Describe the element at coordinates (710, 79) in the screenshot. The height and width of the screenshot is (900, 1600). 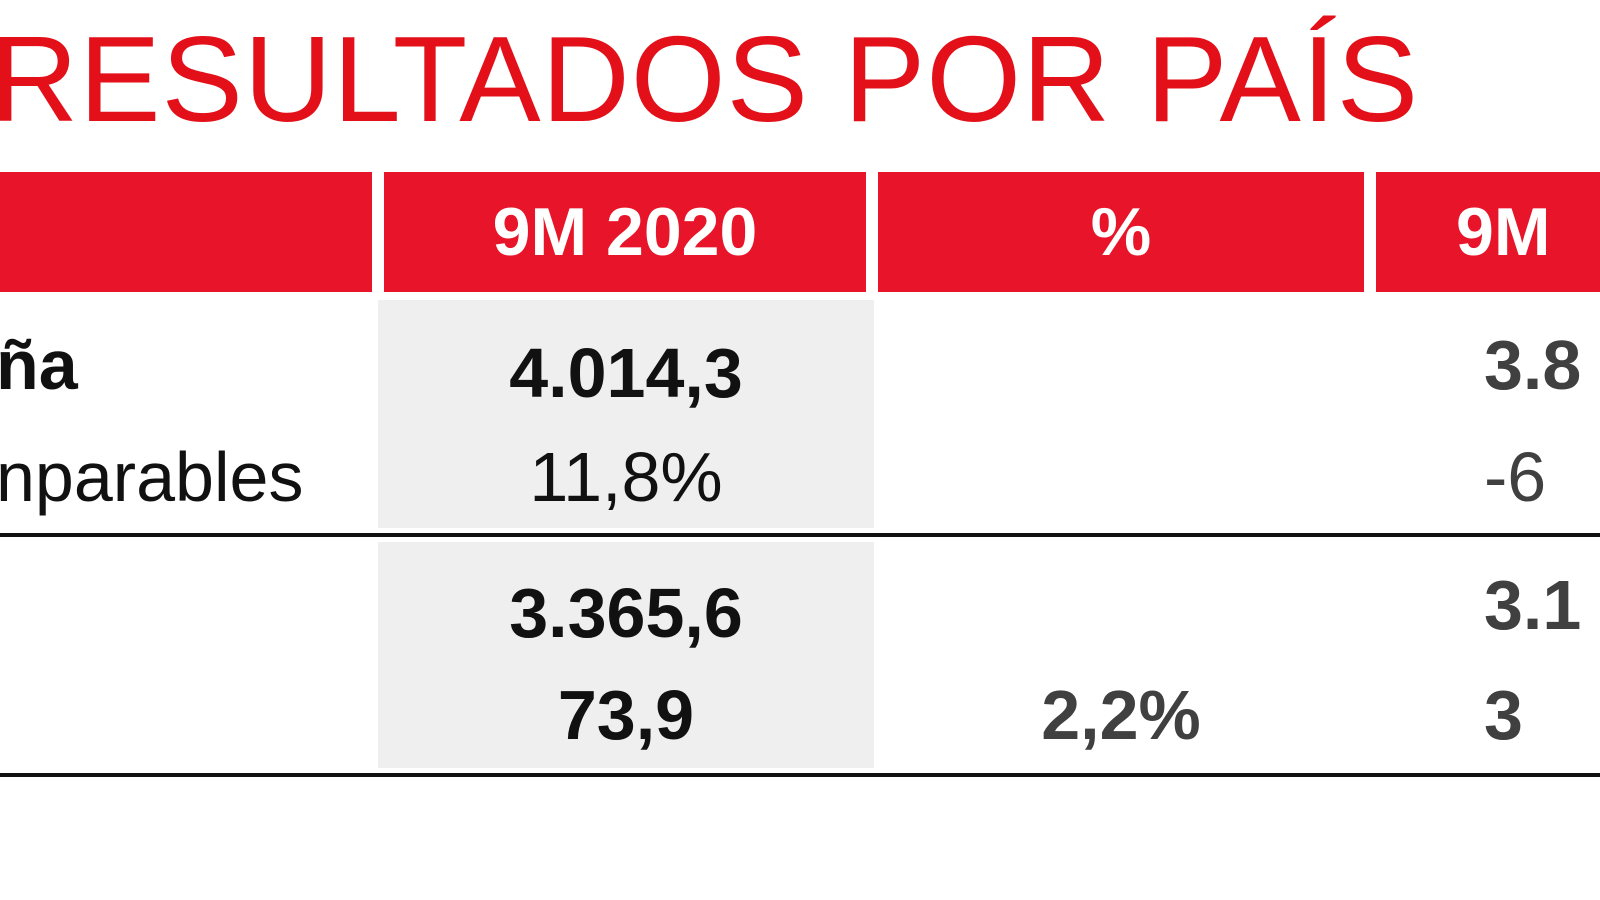
I see `page-title: RESULTADOS POR PAÍS` at that location.